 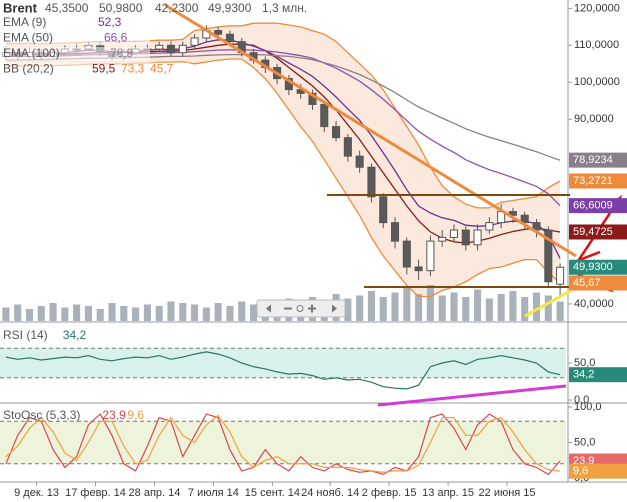 What do you see at coordinates (448, 493) in the screenshot?
I see `x-tick-label: 13 апр. 15` at bounding box center [448, 493].